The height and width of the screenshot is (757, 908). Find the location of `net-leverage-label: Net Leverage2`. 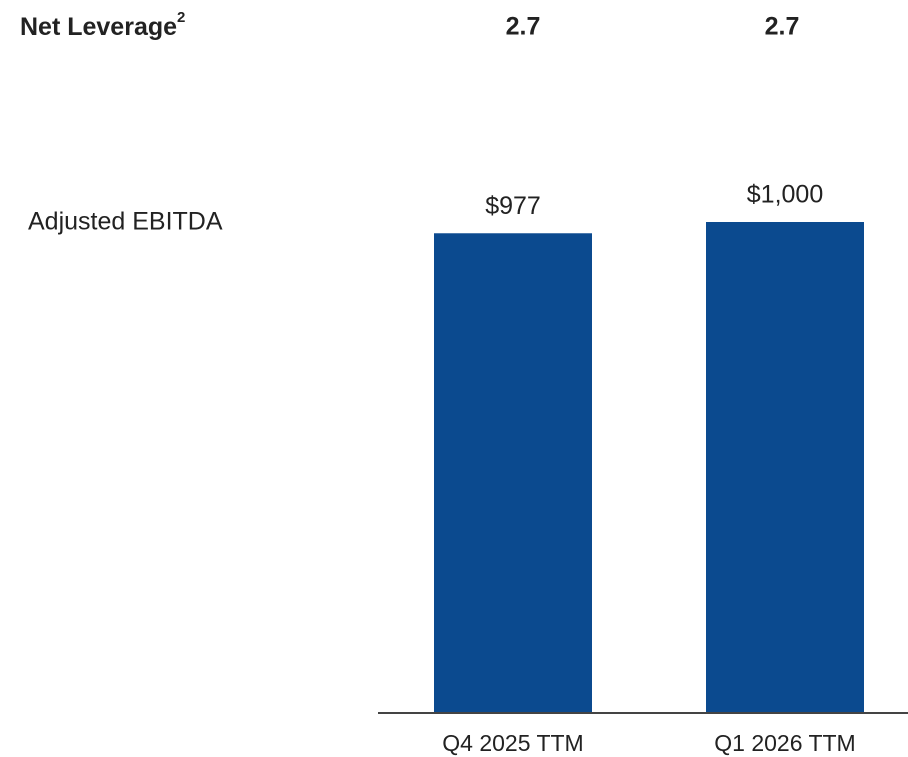

net-leverage-label: Net Leverage2 is located at coordinates (102, 25).